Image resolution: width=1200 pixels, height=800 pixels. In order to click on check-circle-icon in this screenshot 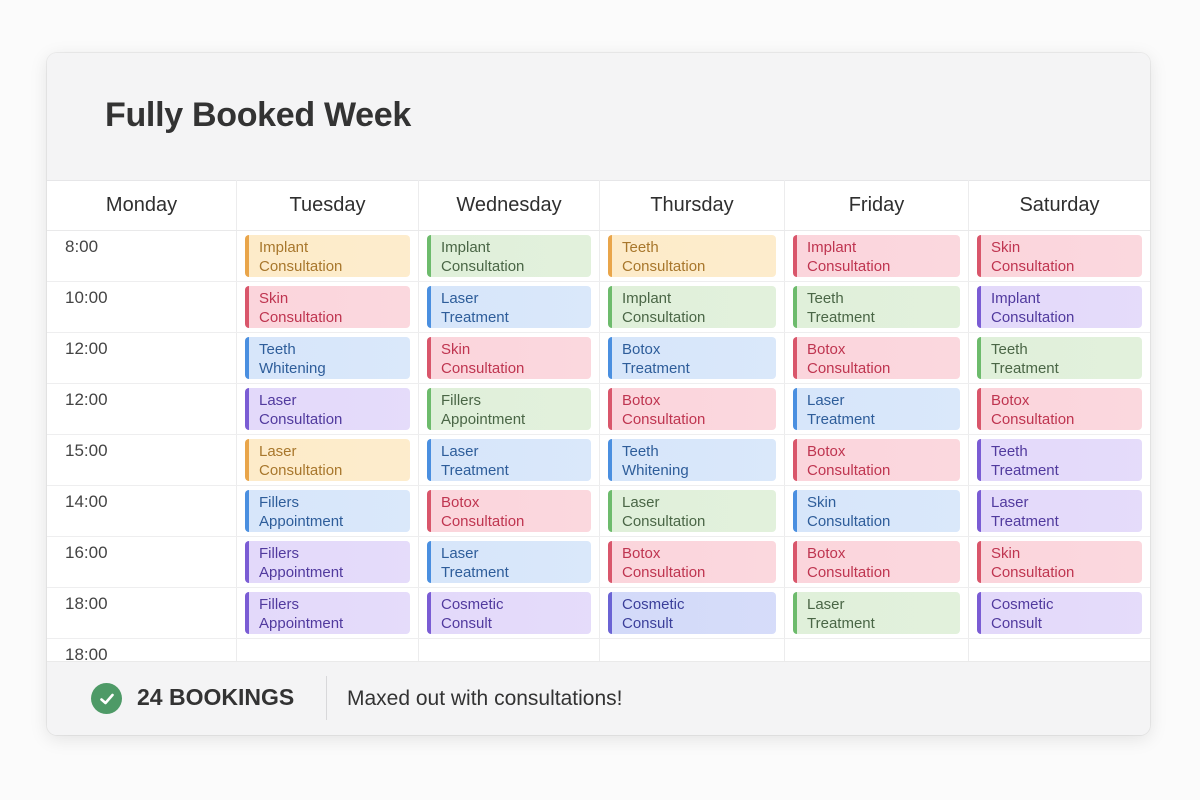, I will do `click(106, 698)`.